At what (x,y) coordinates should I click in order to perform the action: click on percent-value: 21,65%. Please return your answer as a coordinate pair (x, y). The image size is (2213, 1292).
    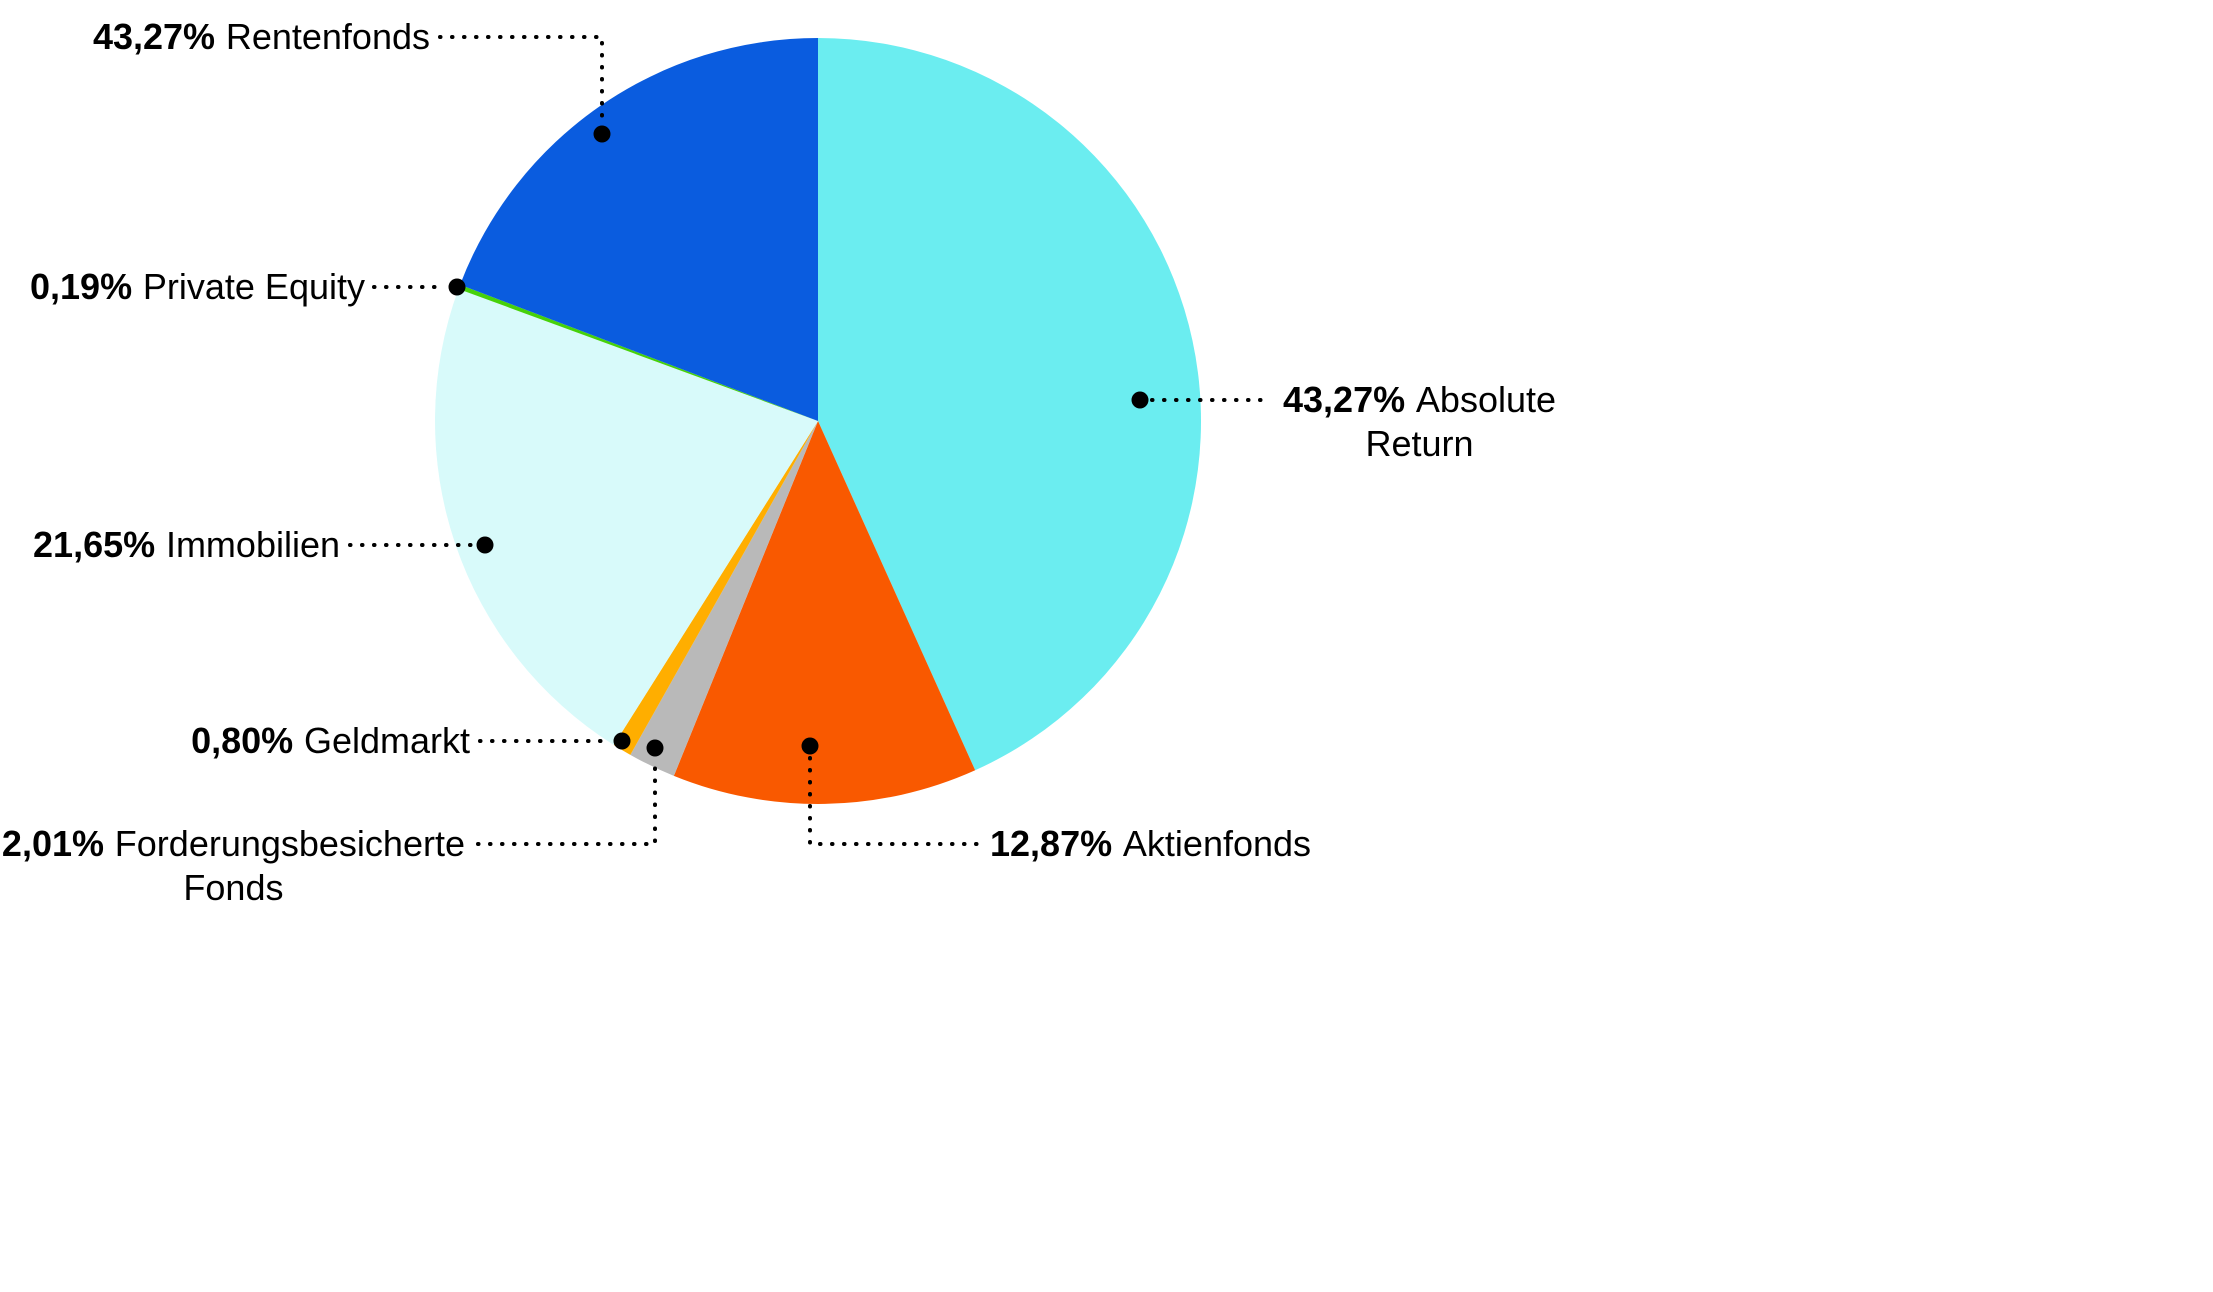
    Looking at the image, I should click on (94, 544).